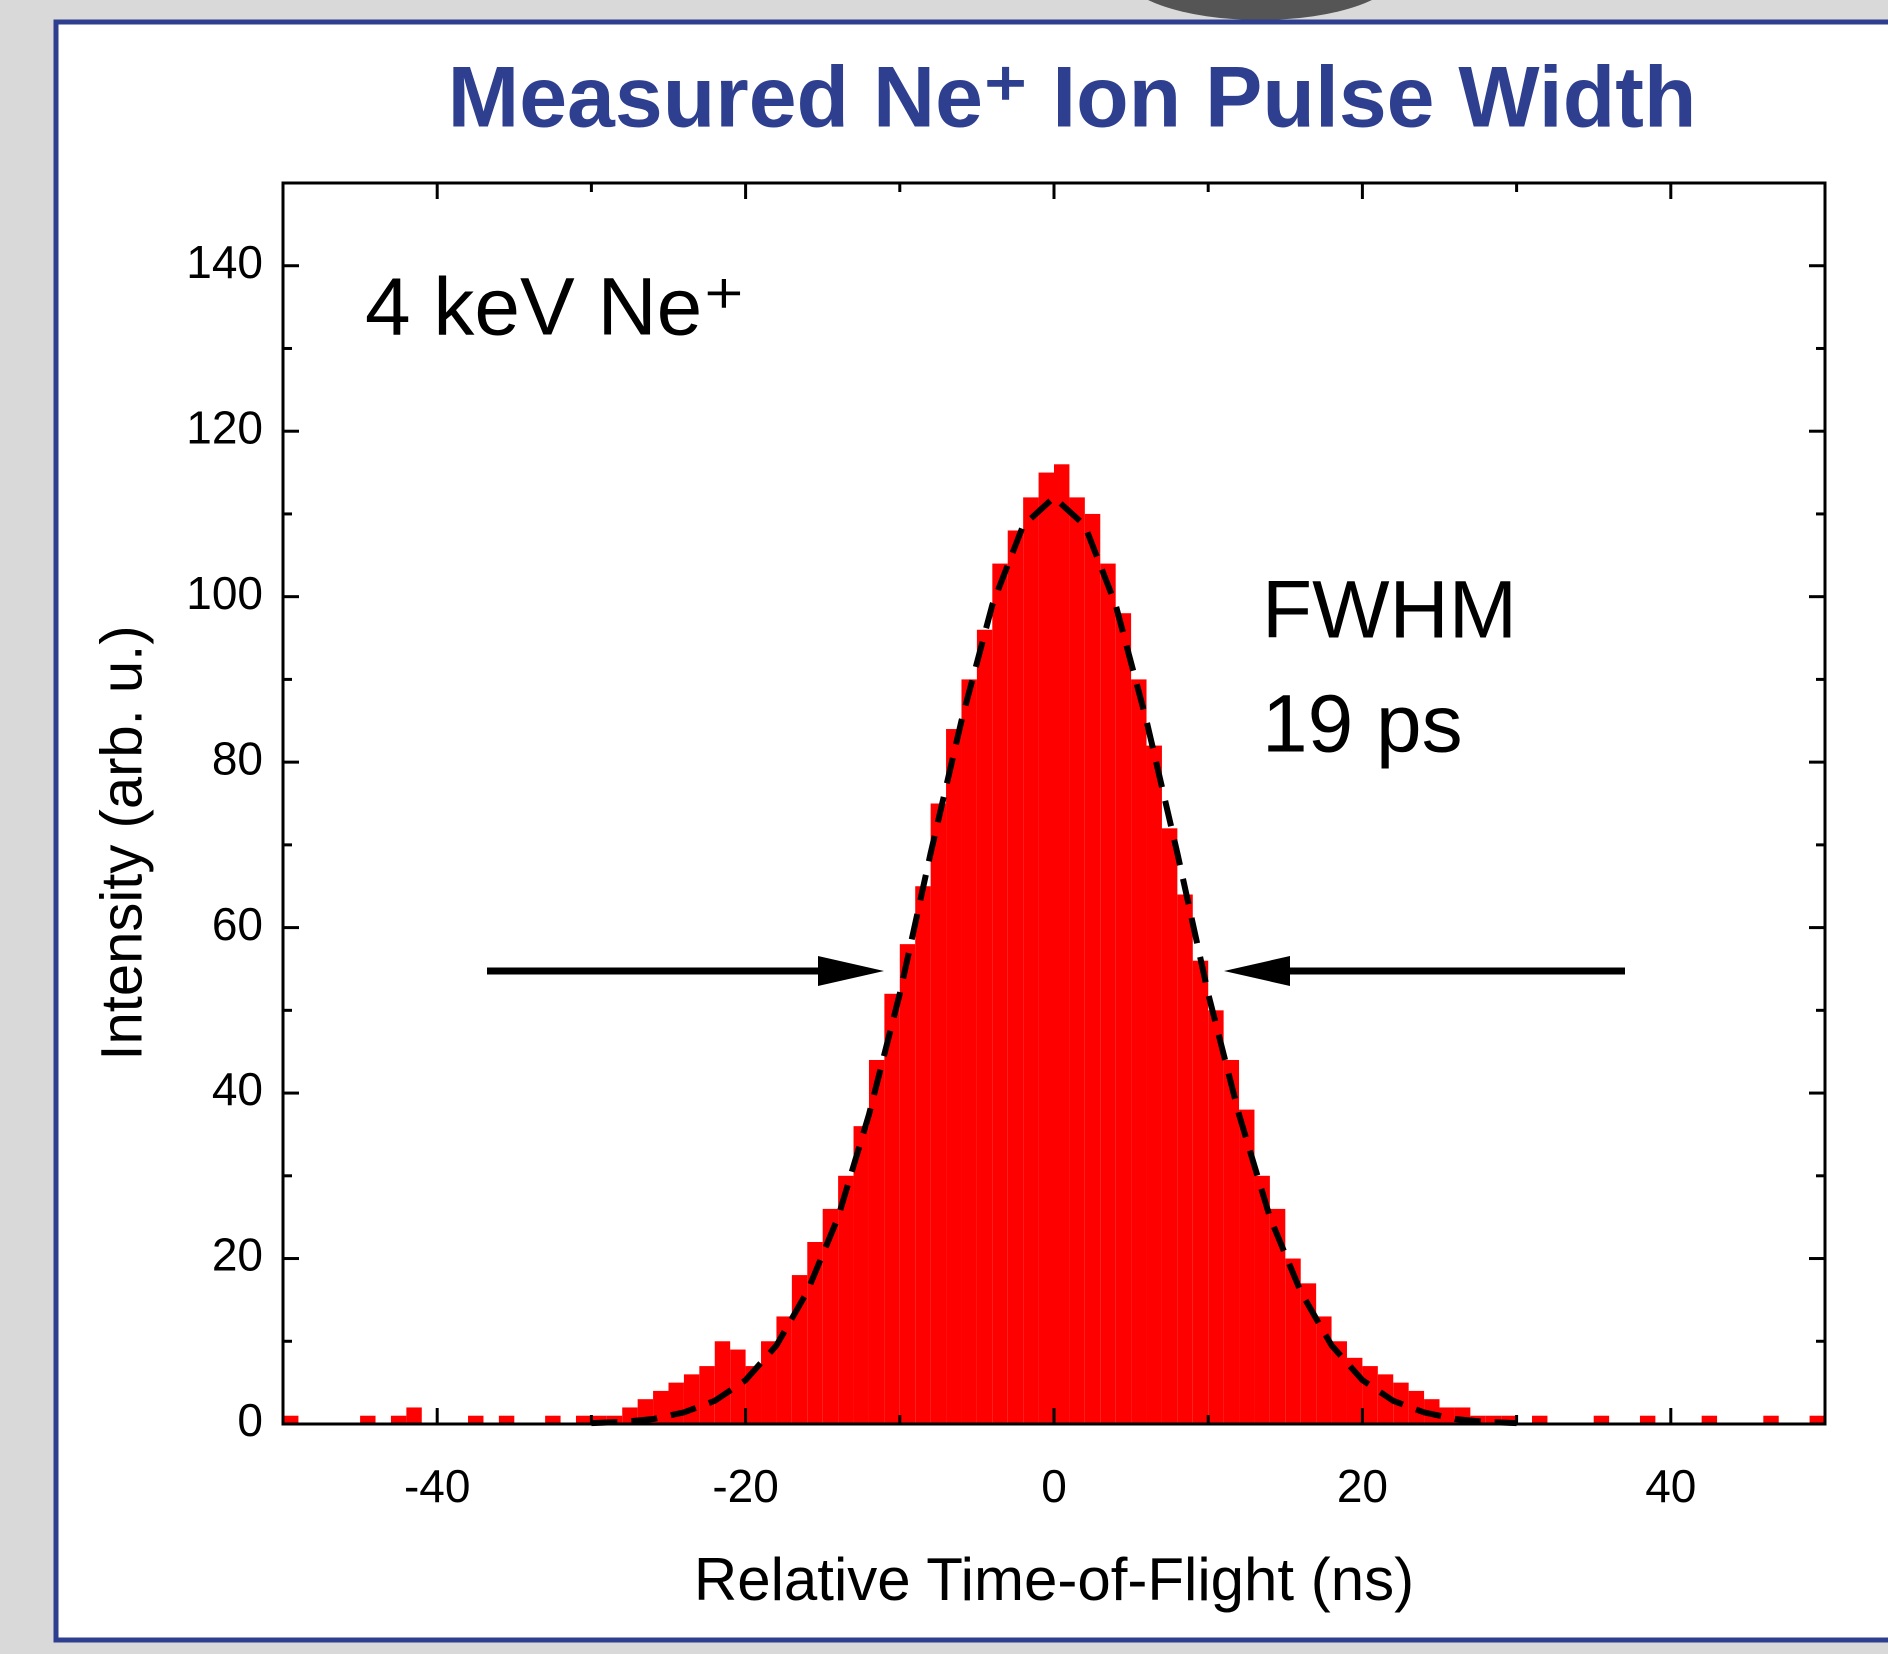 The width and height of the screenshot is (1888, 1654). Describe the element at coordinates (224, 262) in the screenshot. I see `y-tick-label: 140` at that location.